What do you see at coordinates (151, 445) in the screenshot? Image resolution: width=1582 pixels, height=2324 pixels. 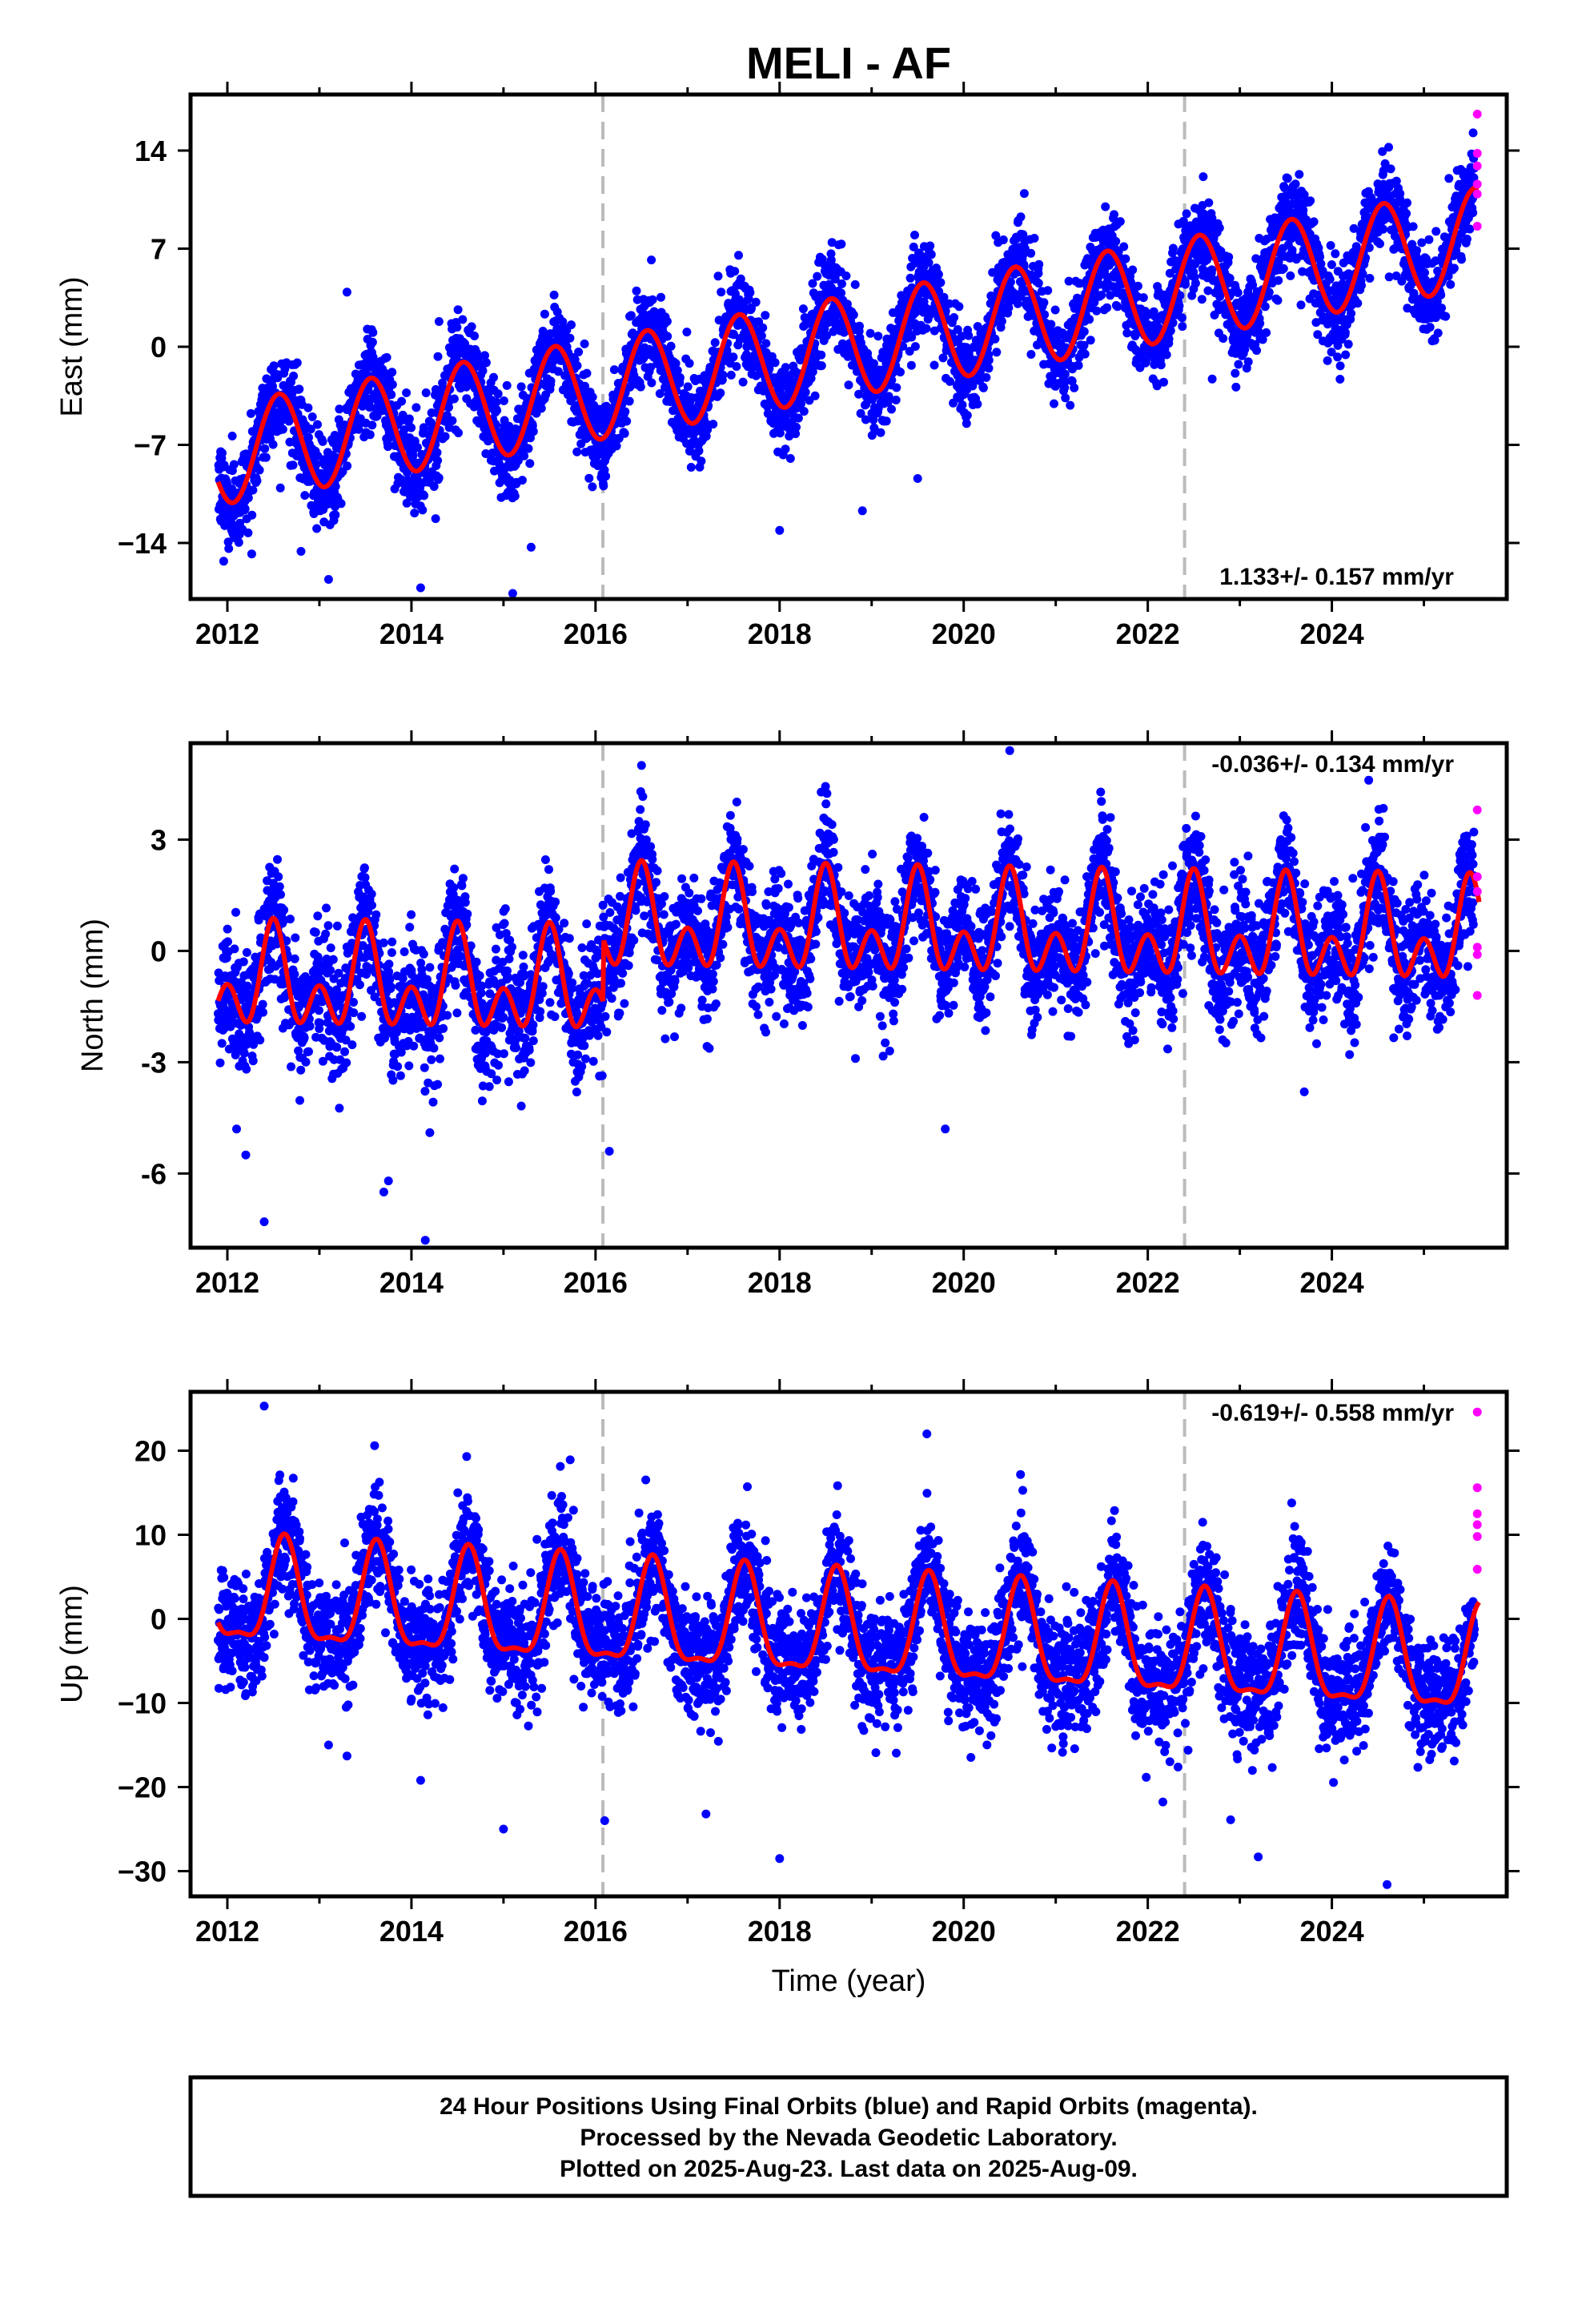 I see `y-tick-label: −7` at bounding box center [151, 445].